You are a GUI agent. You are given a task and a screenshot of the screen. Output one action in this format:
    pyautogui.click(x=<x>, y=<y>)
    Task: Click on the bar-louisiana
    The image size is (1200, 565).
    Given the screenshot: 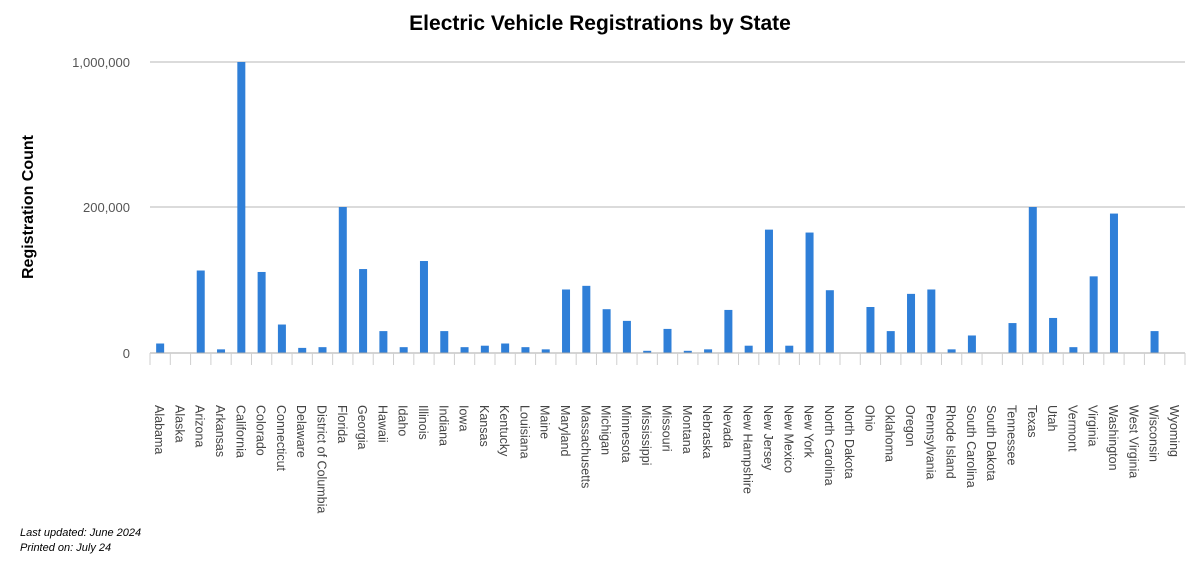 What is the action you would take?
    pyautogui.click(x=525, y=350)
    